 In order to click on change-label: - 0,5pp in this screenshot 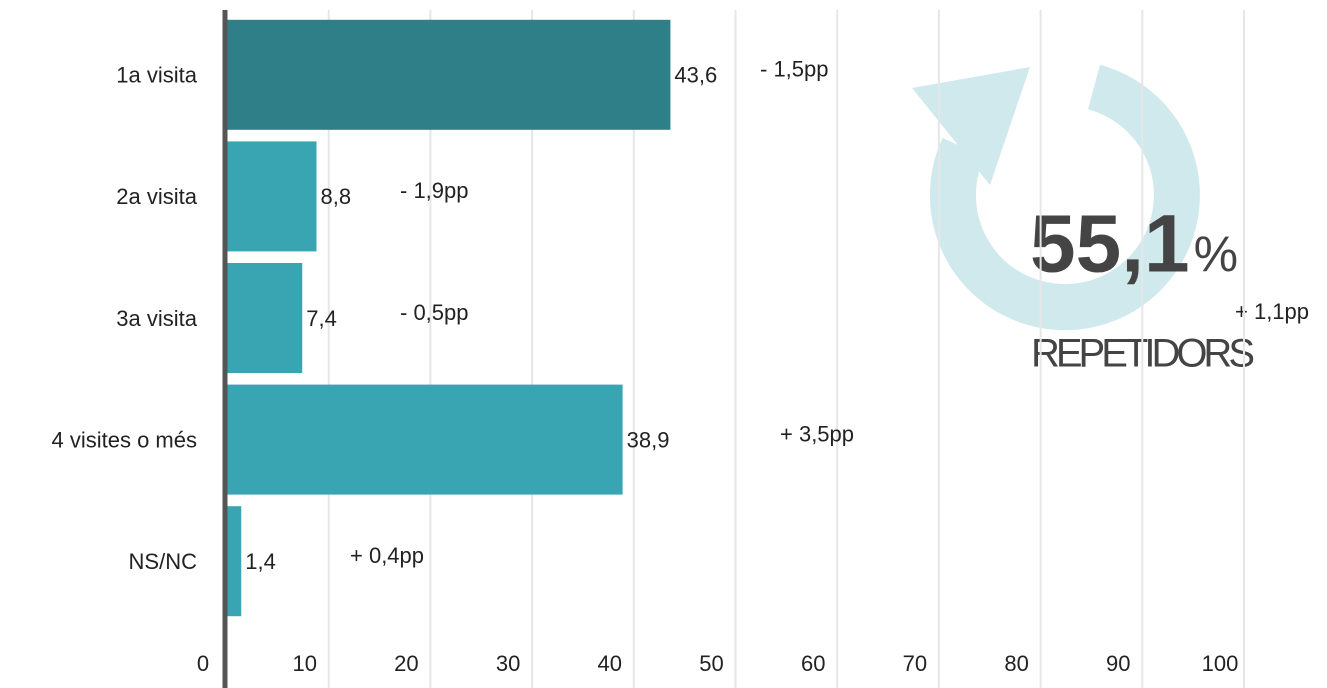, I will do `click(434, 312)`.